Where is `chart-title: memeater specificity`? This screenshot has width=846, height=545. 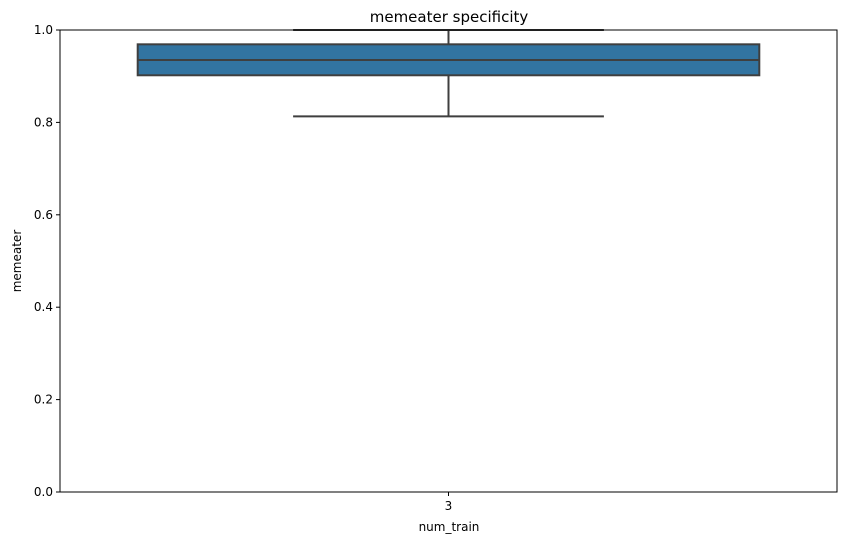
chart-title: memeater specificity is located at coordinates (449, 17).